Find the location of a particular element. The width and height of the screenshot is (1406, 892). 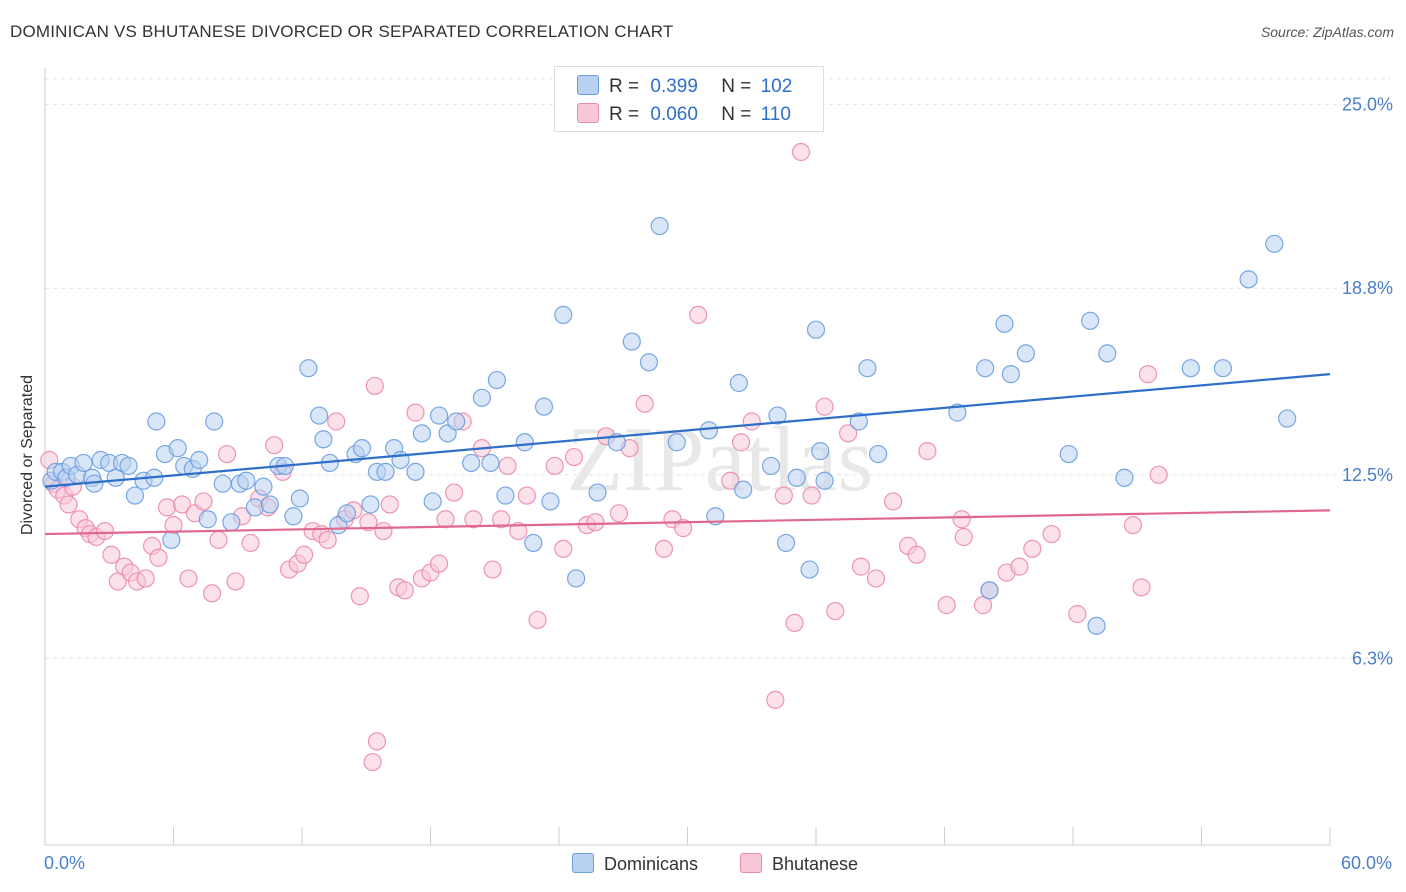

correlation-legend: R = 0.399 N = 102 R = 0.060 N = 110 is located at coordinates (689, 99).